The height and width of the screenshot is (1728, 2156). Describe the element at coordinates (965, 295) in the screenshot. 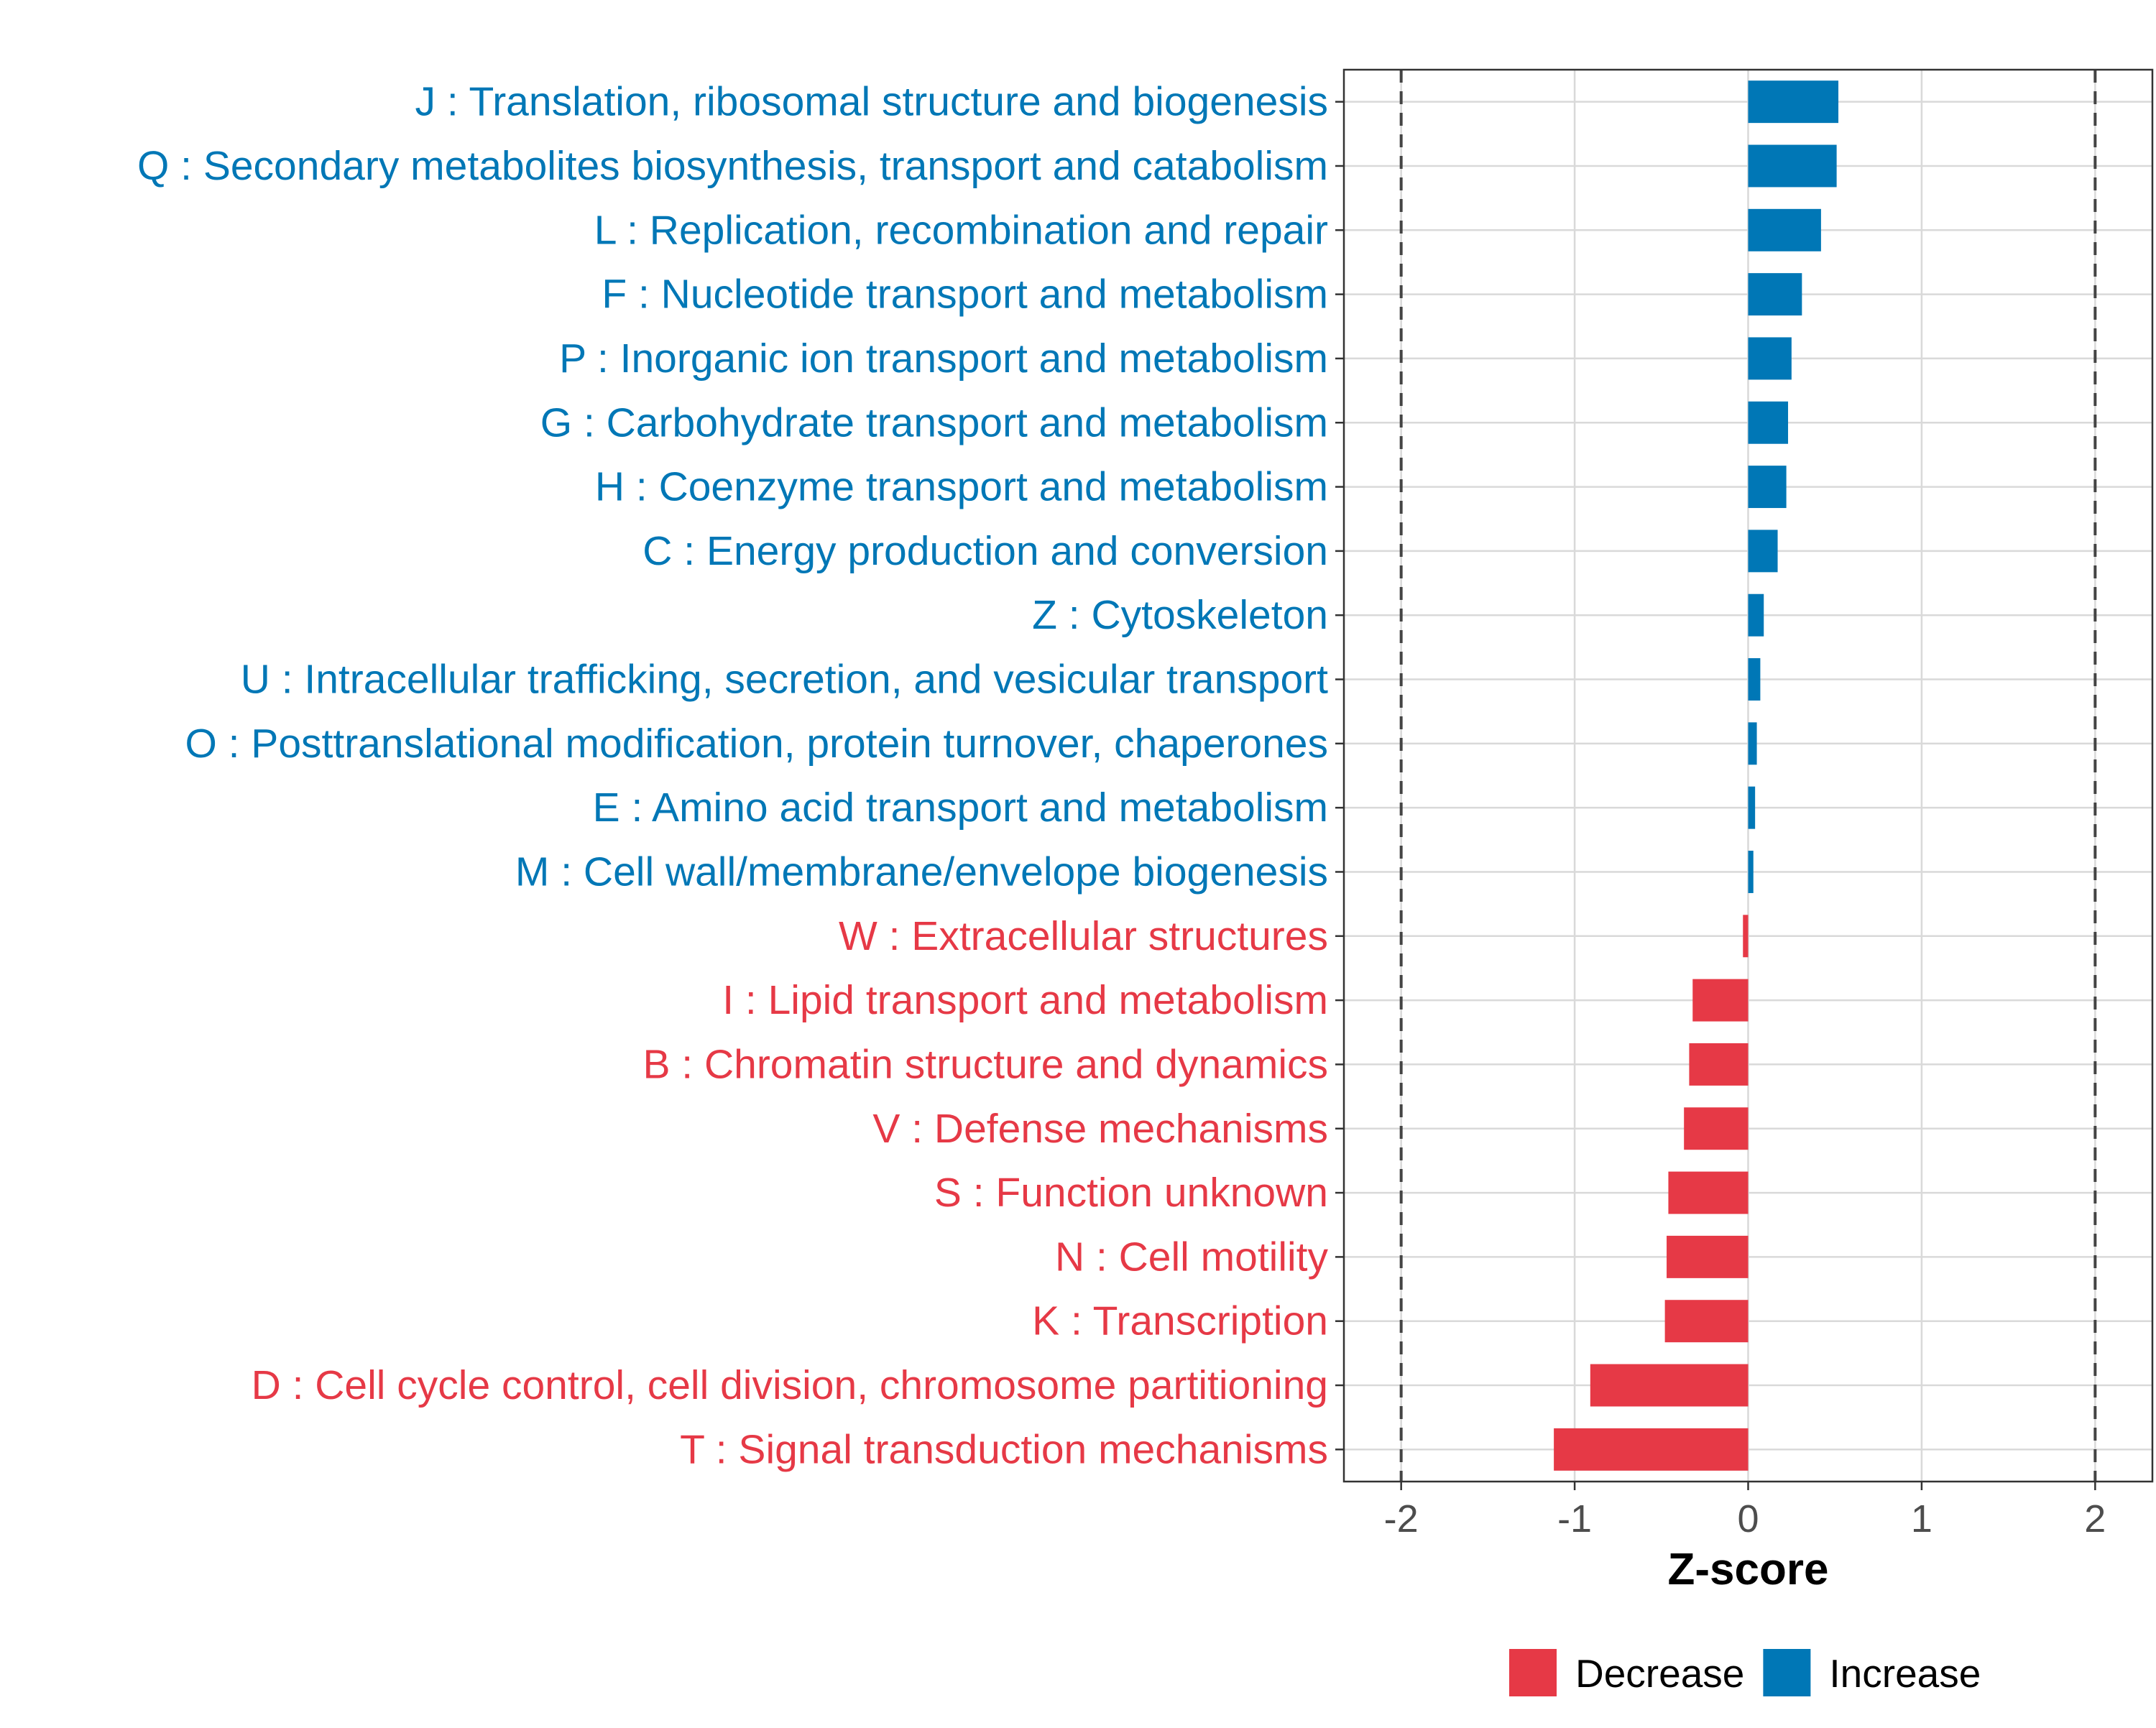

I see `y-tick-label: F : Nucleotide transport and metabolism` at that location.